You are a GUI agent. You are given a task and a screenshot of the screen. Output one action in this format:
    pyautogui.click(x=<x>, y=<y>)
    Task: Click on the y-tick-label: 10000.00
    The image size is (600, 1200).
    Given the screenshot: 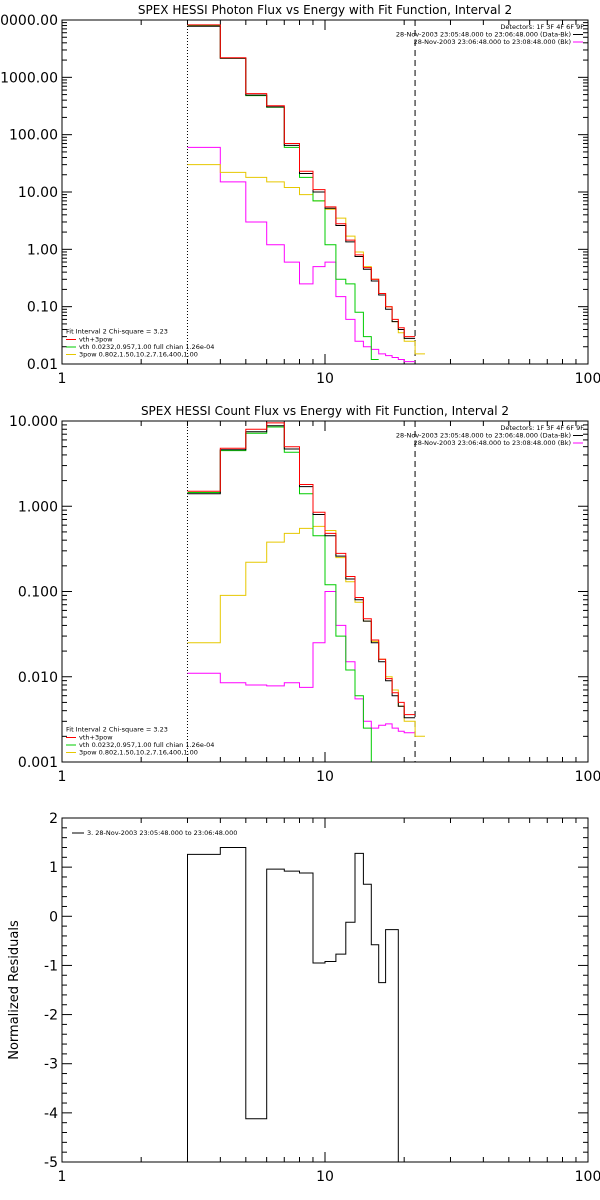 What is the action you would take?
    pyautogui.click(x=29, y=21)
    